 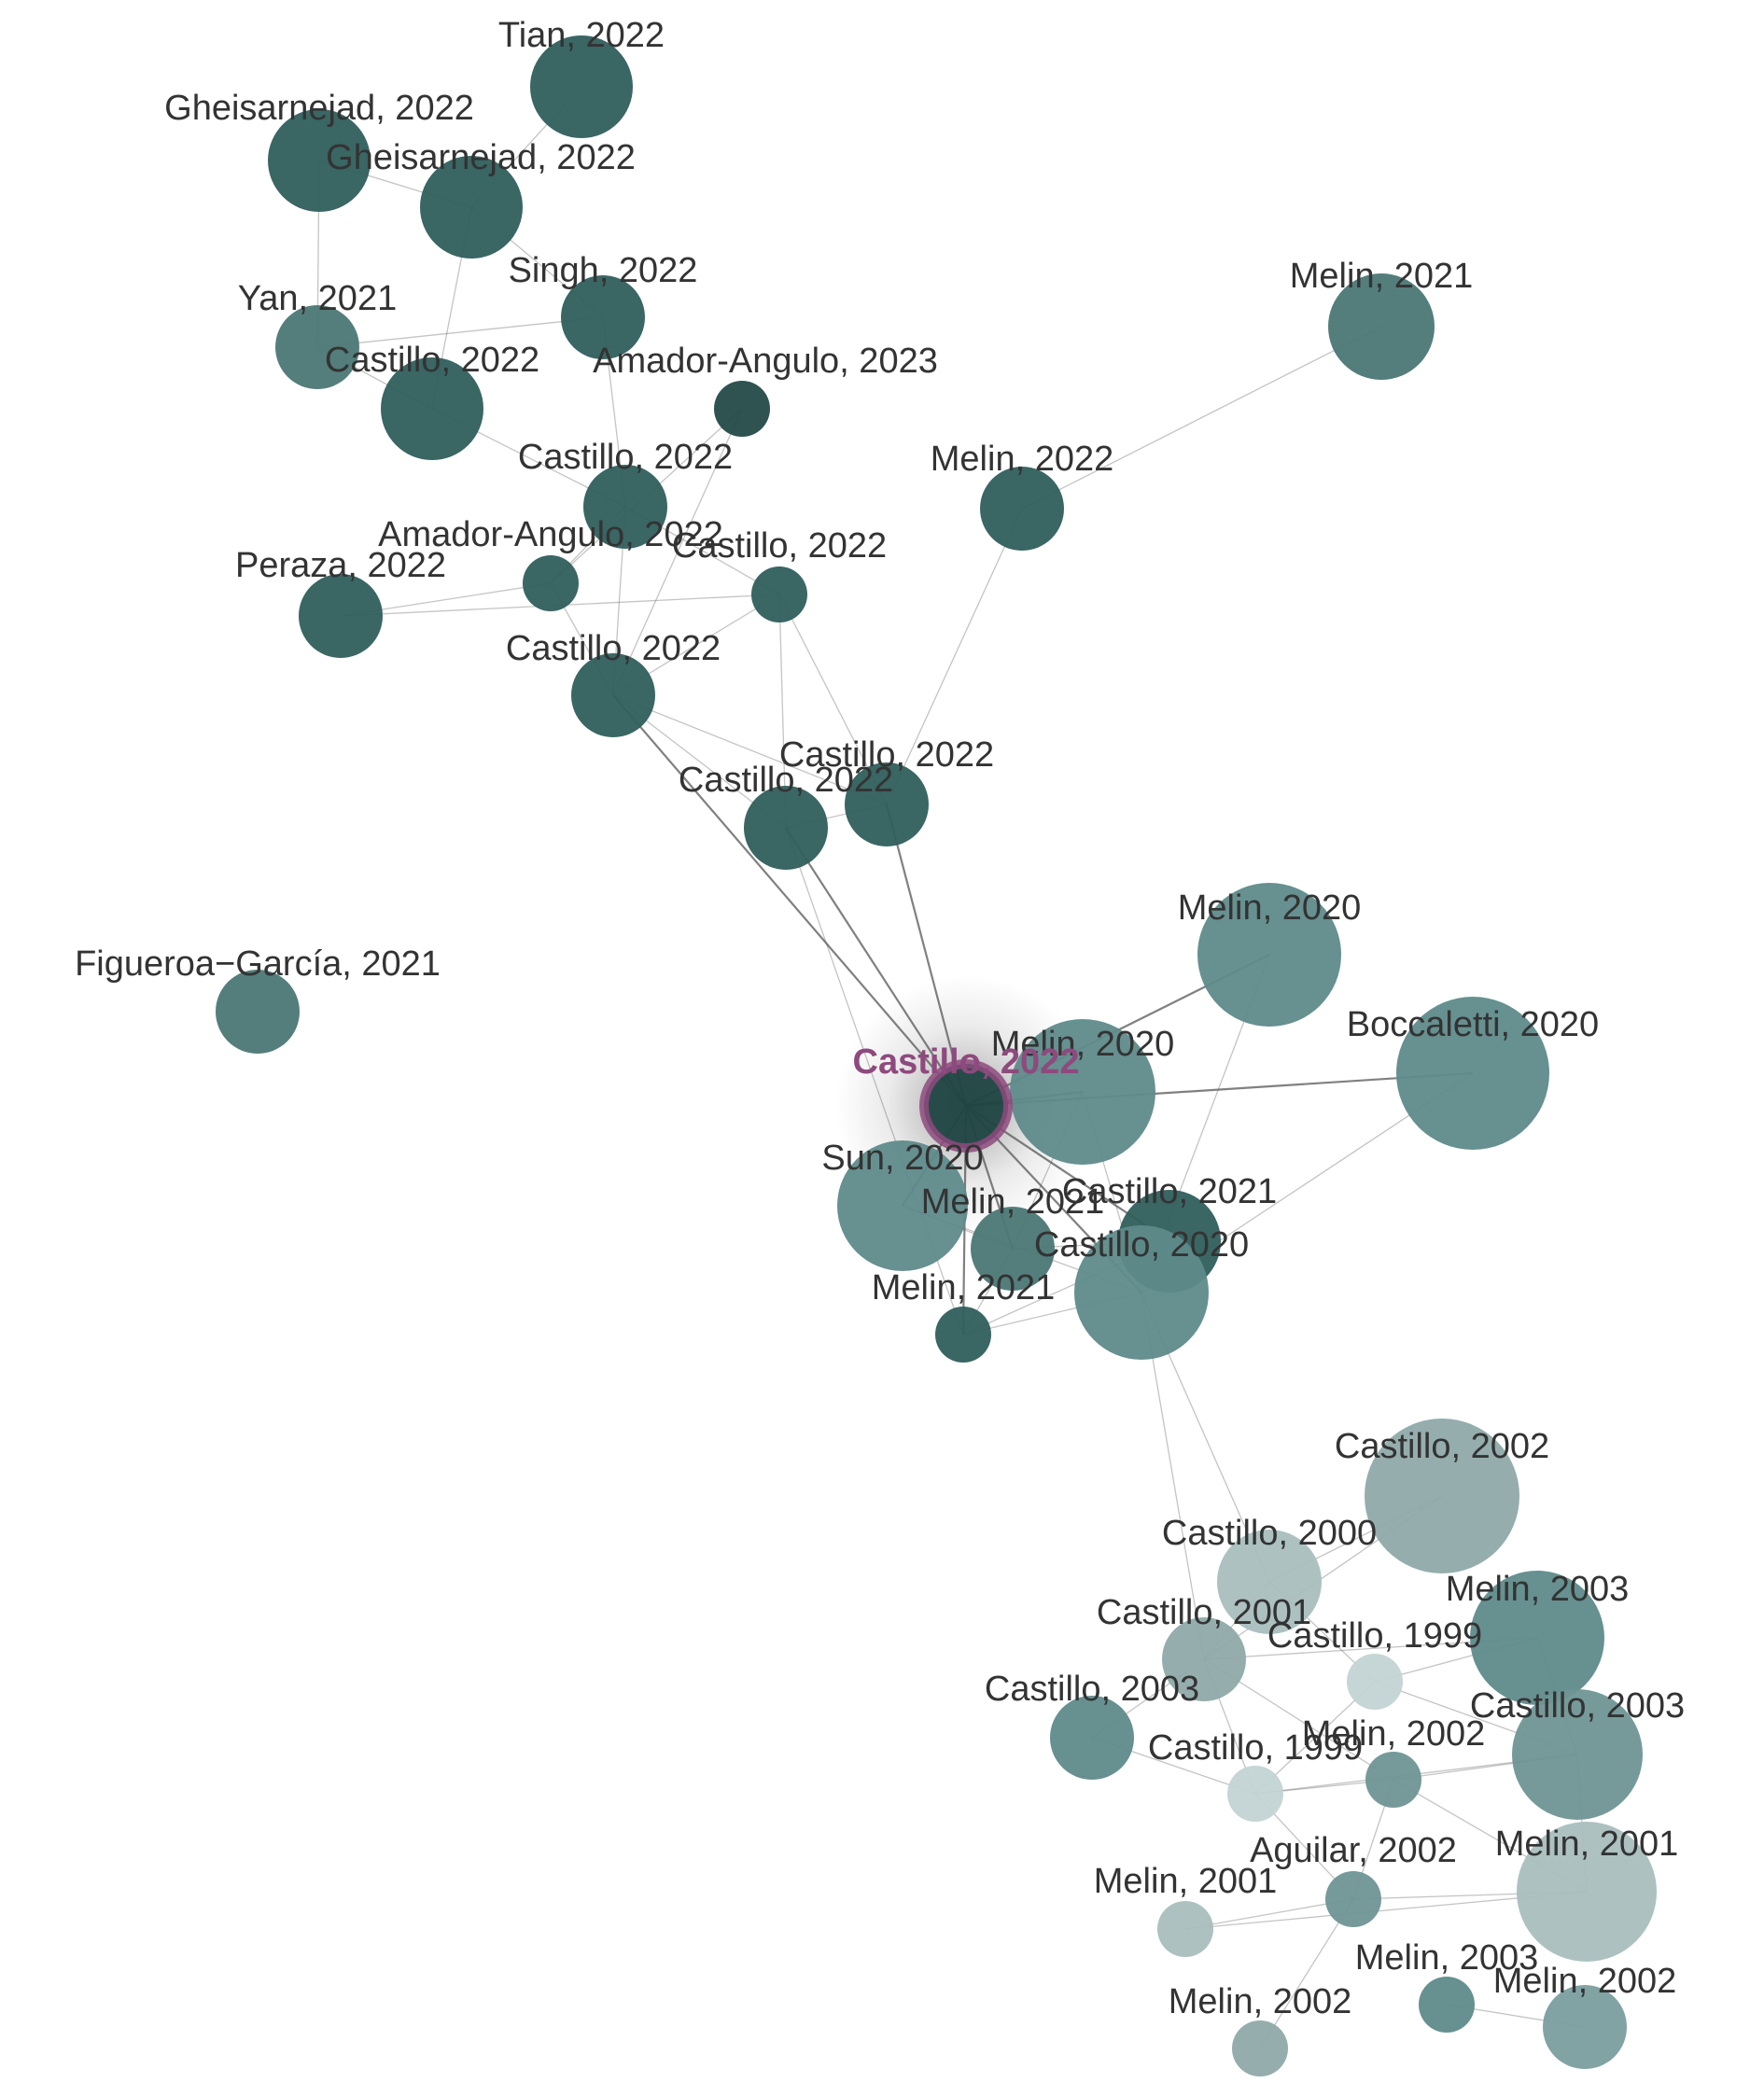 What do you see at coordinates (613, 648) in the screenshot?
I see `node-label-n14: Castillo, 2022` at bounding box center [613, 648].